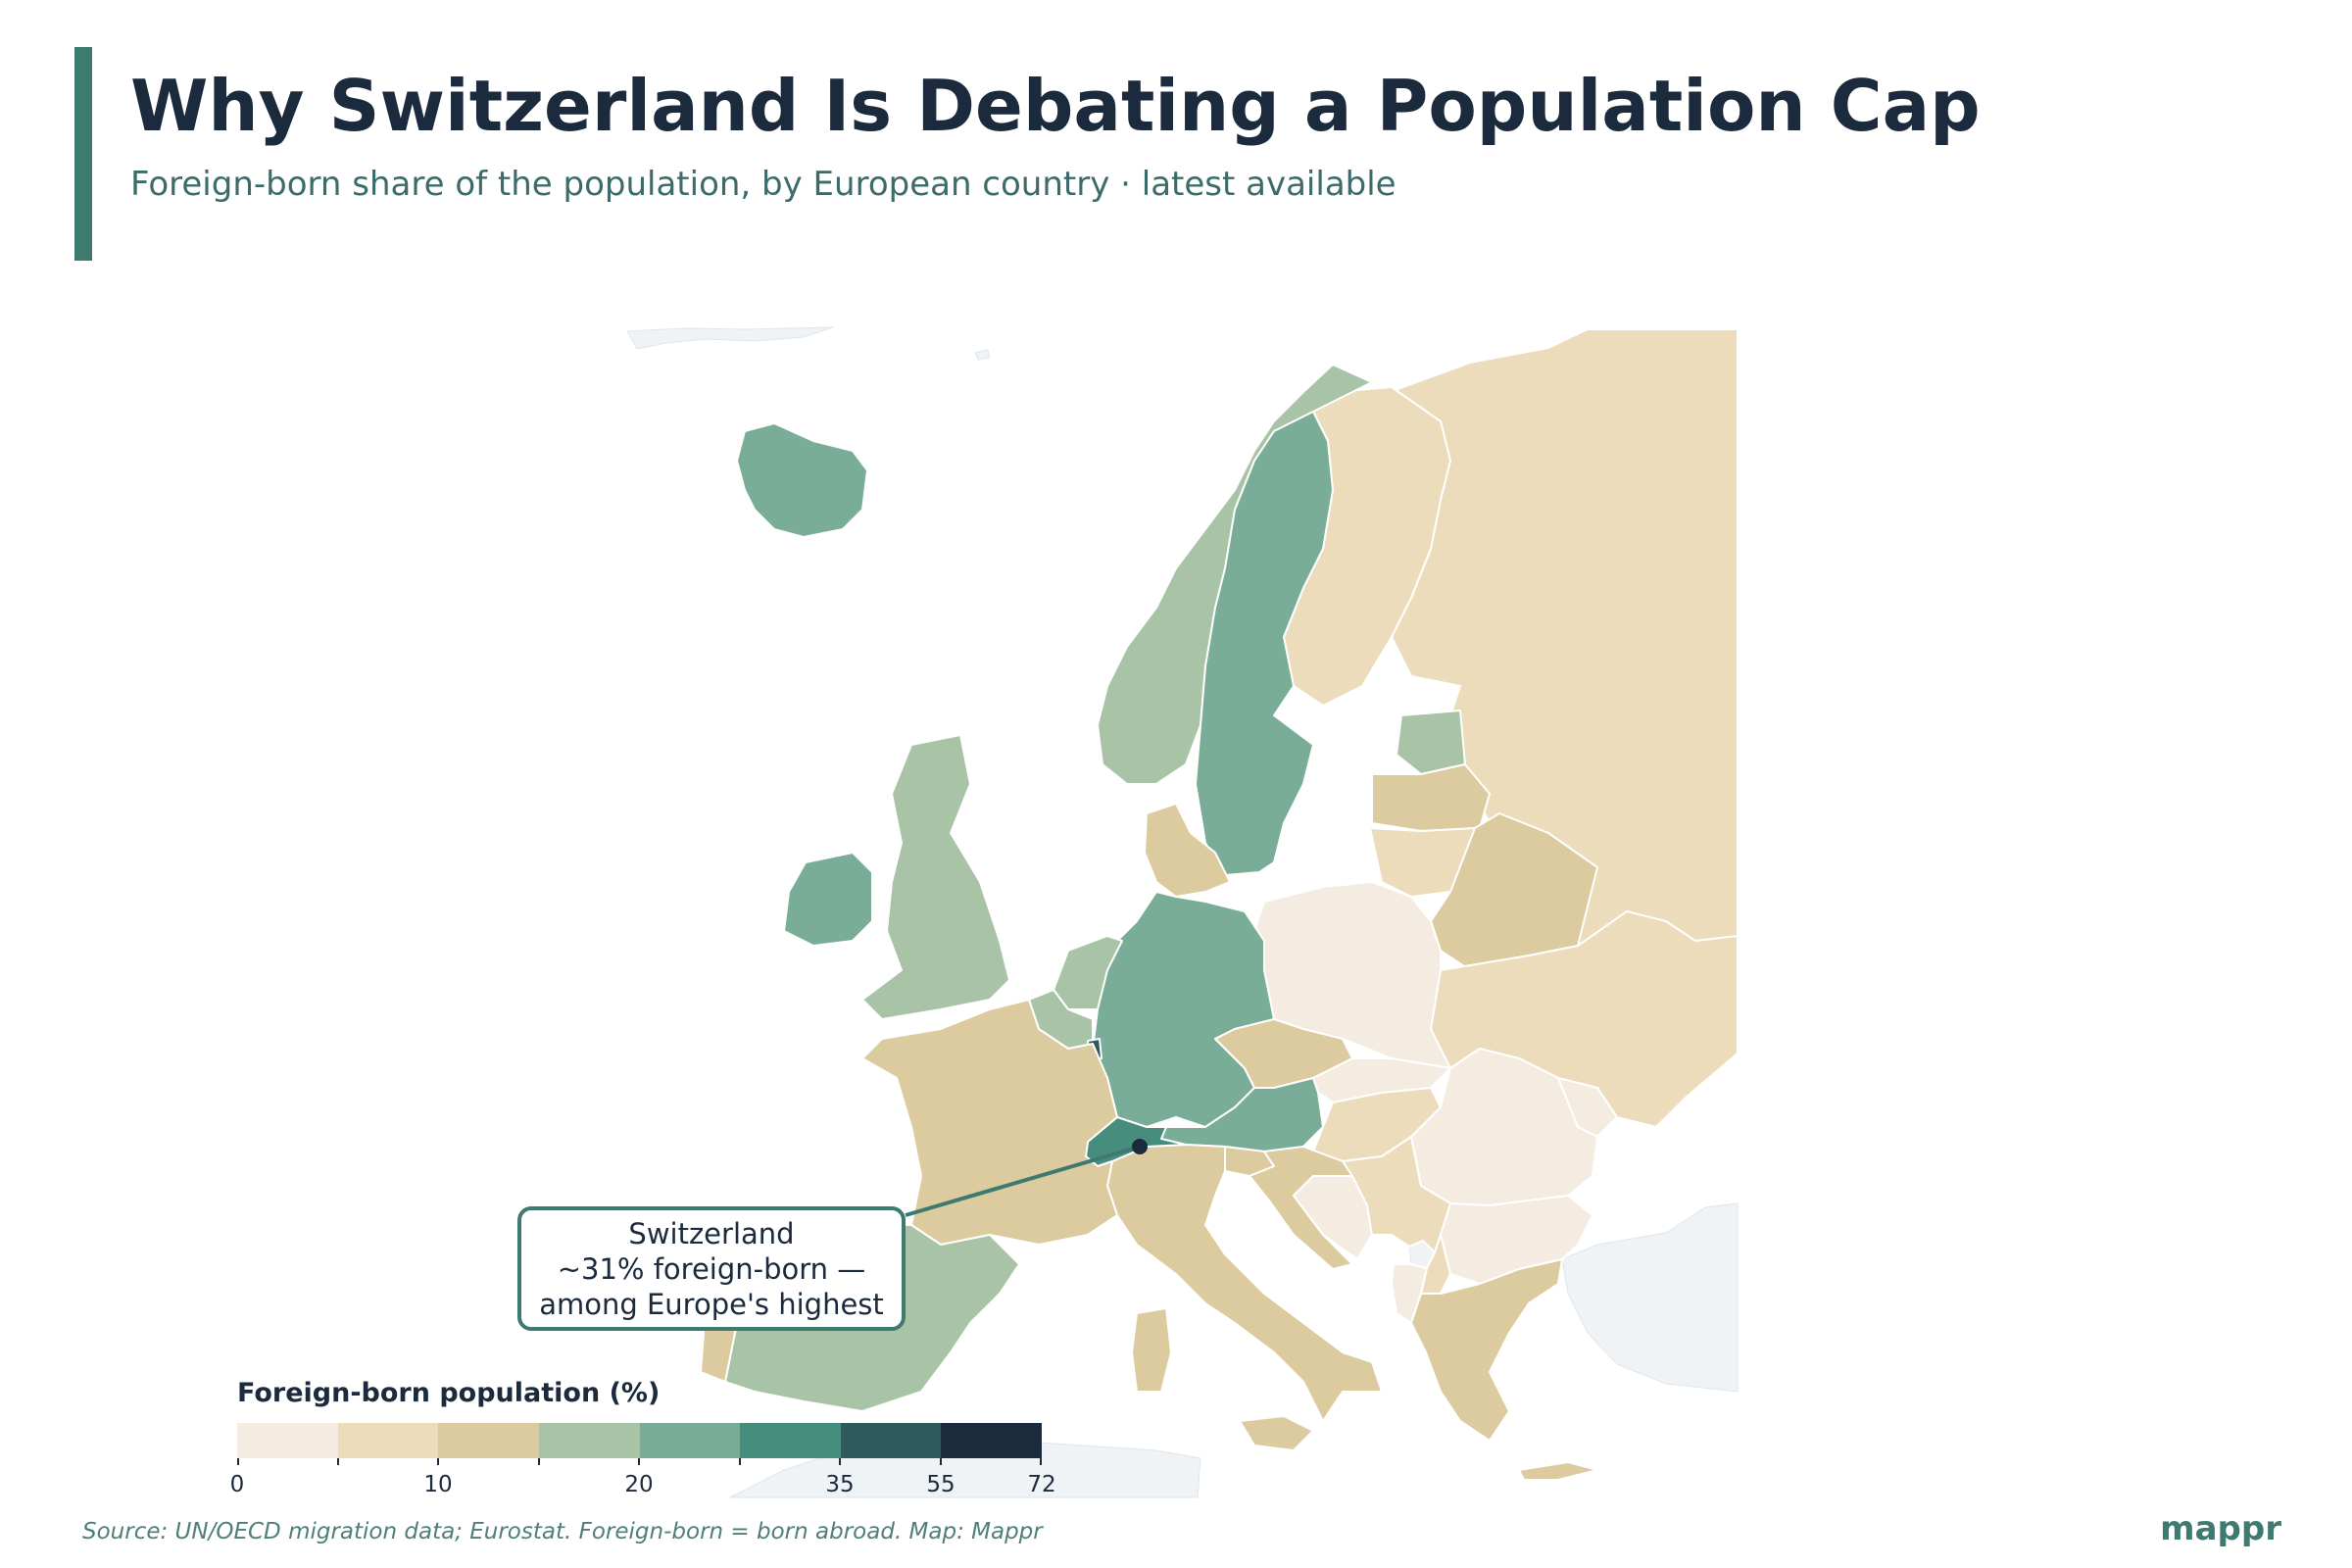  Describe the element at coordinates (711, 1233) in the screenshot. I see `callout-line-country: Switzerland` at that location.